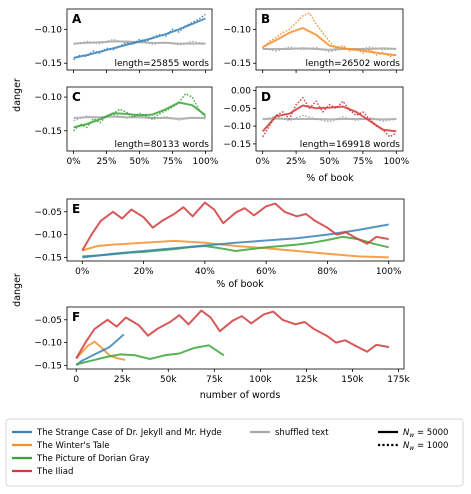 The height and width of the screenshot is (494, 471). I want to click on ytick-label-A-1: −0.10, so click(48, 30).